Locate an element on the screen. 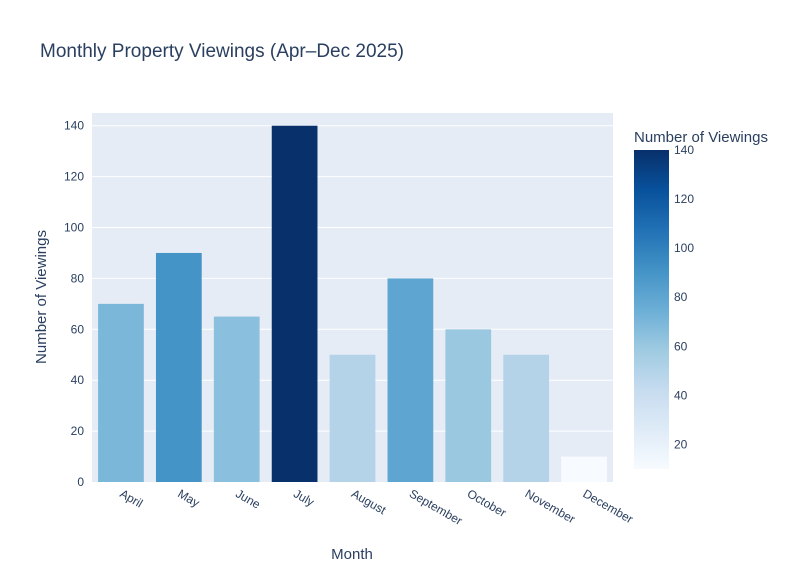 The height and width of the screenshot is (573, 804). colorbar-tick-label: 40 is located at coordinates (681, 395).